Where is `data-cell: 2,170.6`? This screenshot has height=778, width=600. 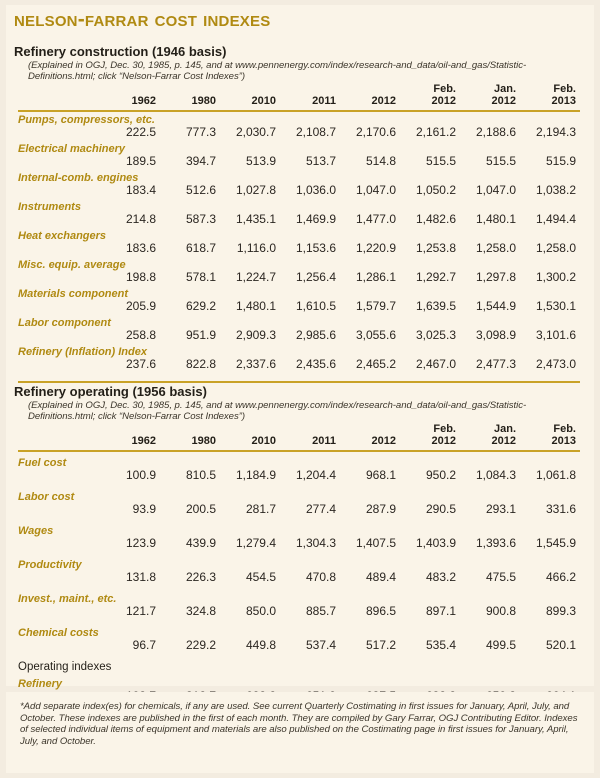
data-cell: 2,170.6 is located at coordinates (375, 131).